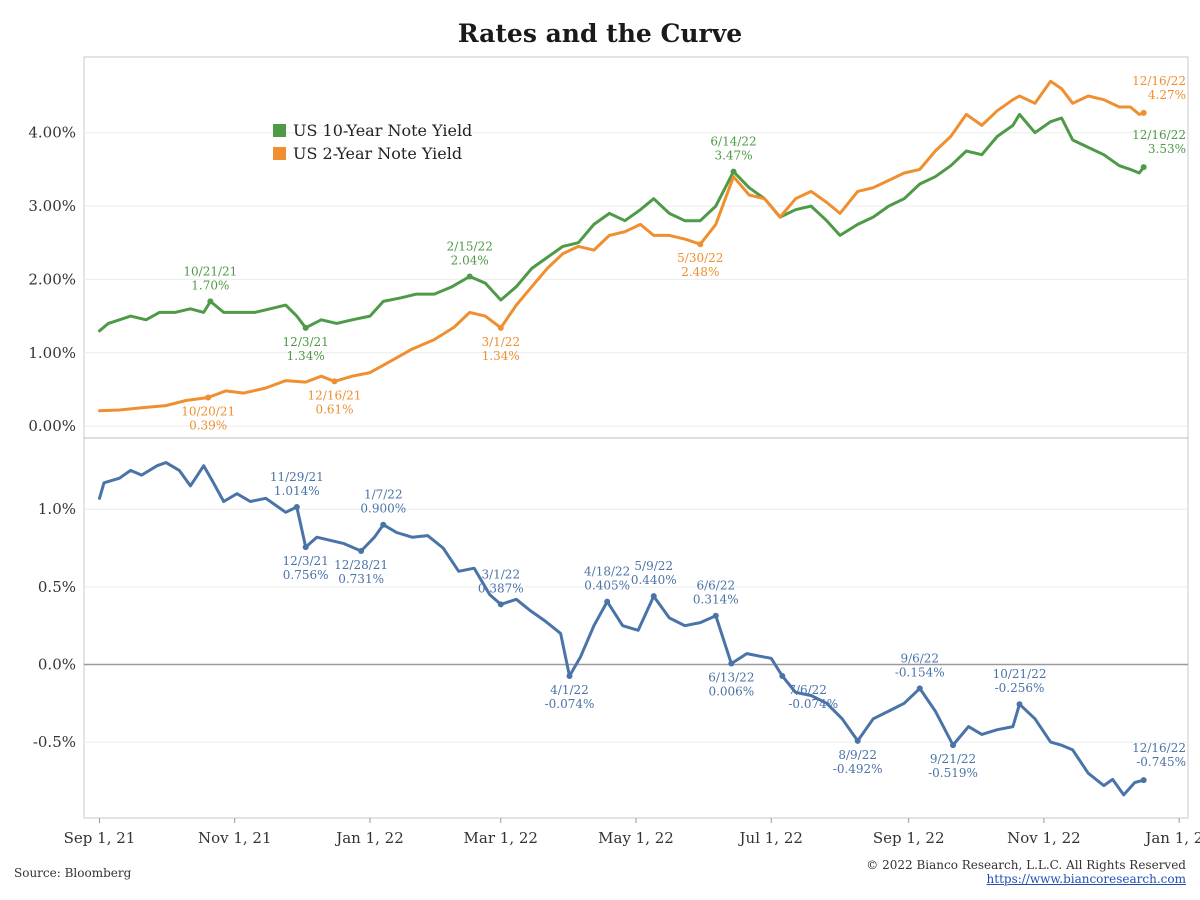 The image size is (1200, 900). What do you see at coordinates (920, 672) in the screenshot?
I see `annotation-value: -0.154%` at bounding box center [920, 672].